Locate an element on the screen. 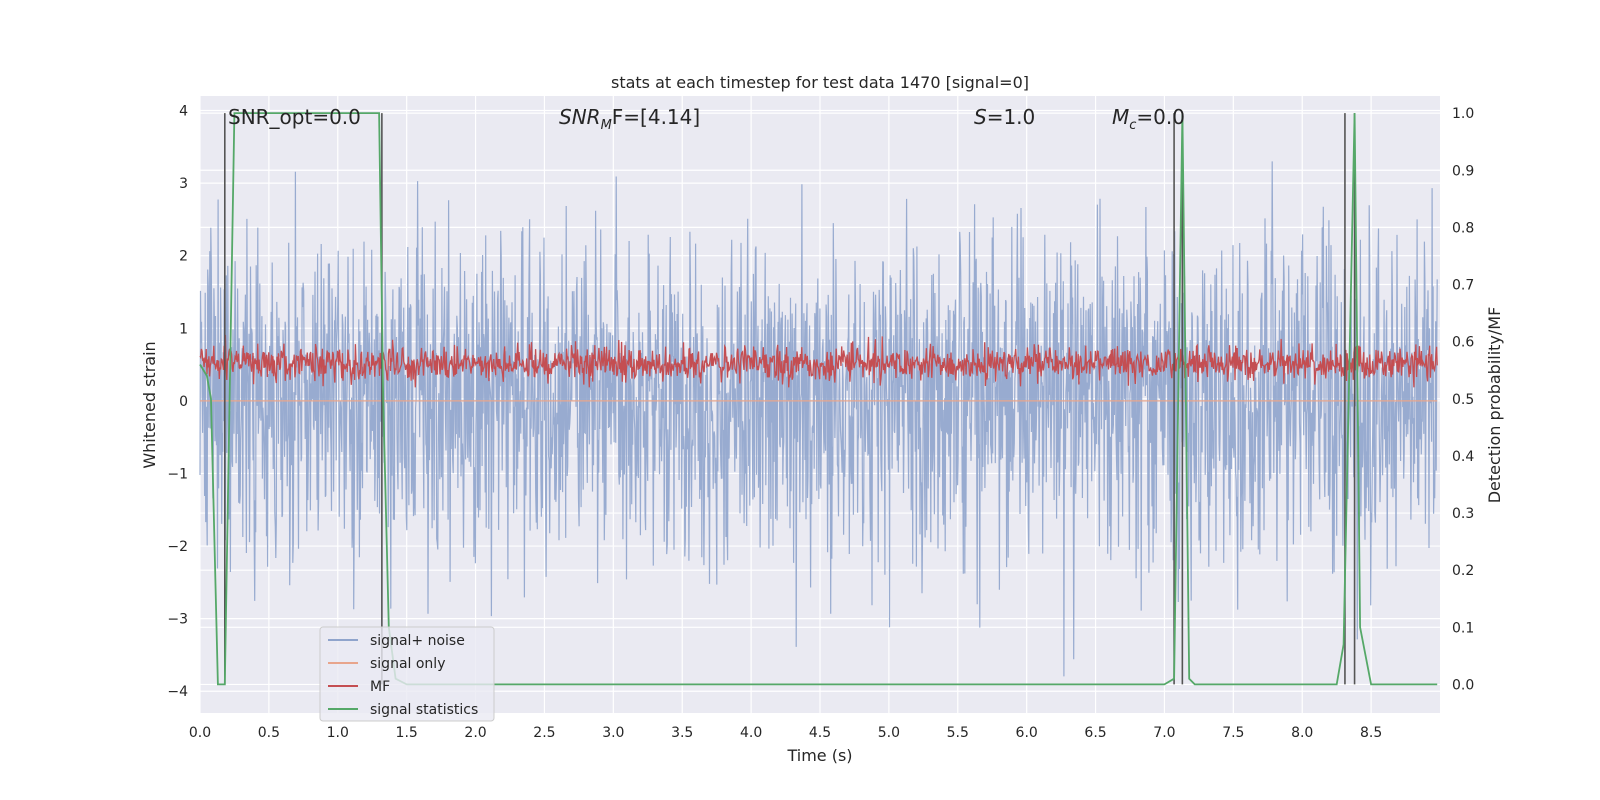 The image size is (1600, 800). annotation-mc-sub: c is located at coordinates (1132, 125).